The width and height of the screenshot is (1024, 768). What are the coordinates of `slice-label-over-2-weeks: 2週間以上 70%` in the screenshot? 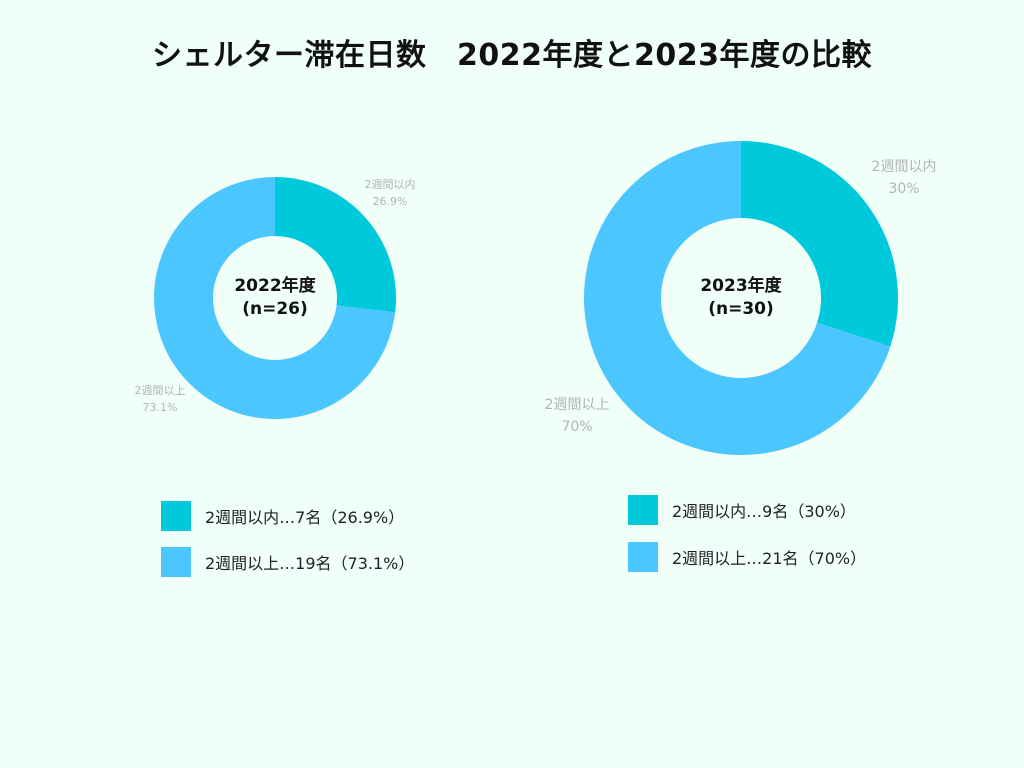 It's located at (577, 416).